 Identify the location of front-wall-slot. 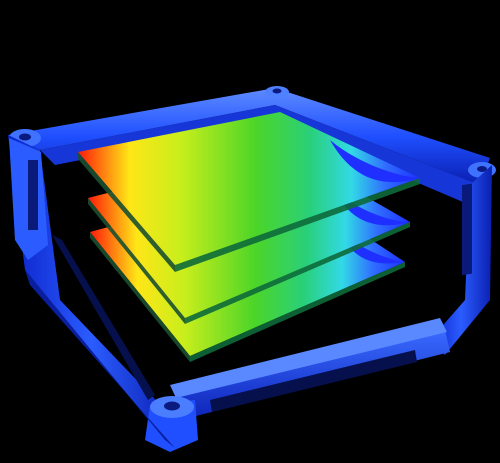
(313, 381).